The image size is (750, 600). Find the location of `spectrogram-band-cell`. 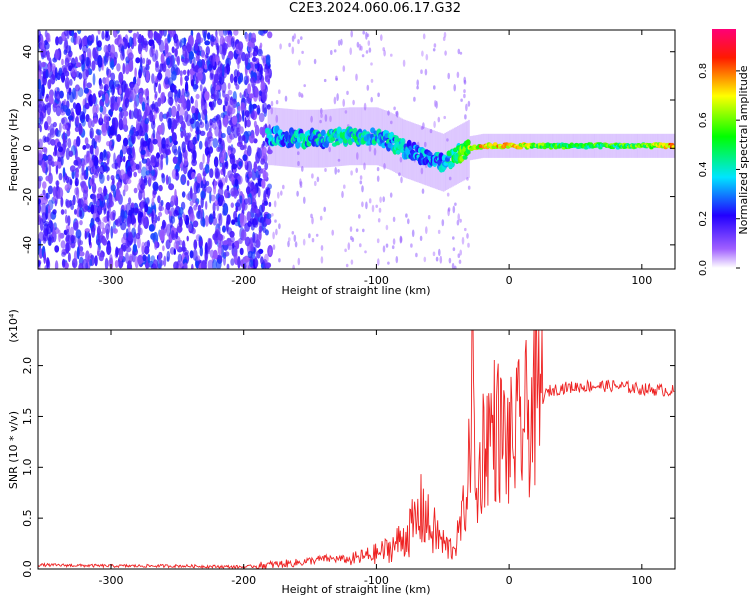

spectrogram-band-cell is located at coordinates (430, 154).